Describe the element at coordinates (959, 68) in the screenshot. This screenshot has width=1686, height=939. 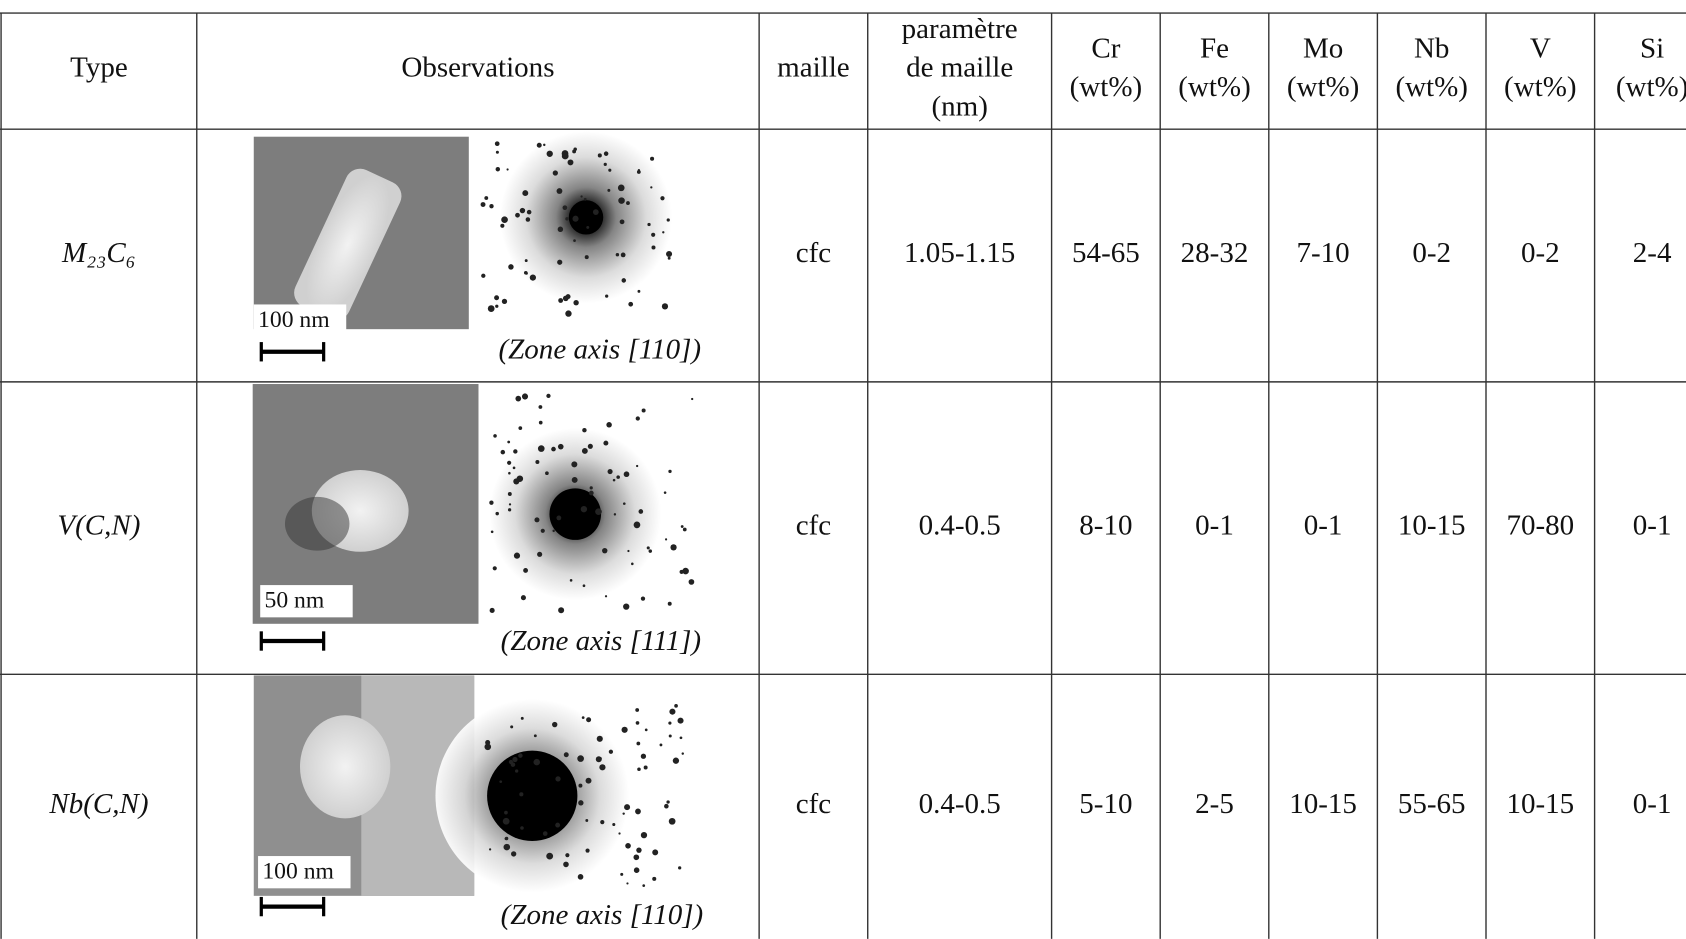
I see `header-cell: de maille` at that location.